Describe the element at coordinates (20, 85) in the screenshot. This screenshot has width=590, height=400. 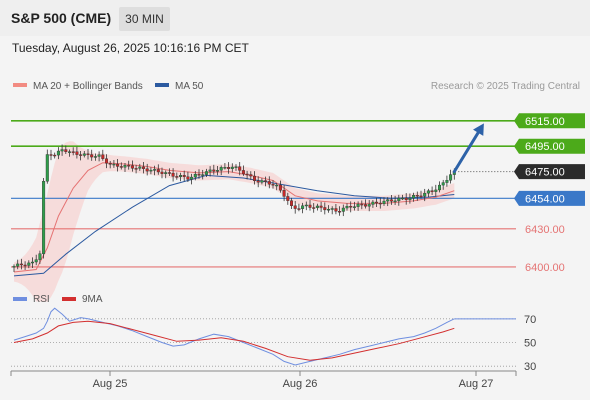
I see `legend-swatch-ma20` at that location.